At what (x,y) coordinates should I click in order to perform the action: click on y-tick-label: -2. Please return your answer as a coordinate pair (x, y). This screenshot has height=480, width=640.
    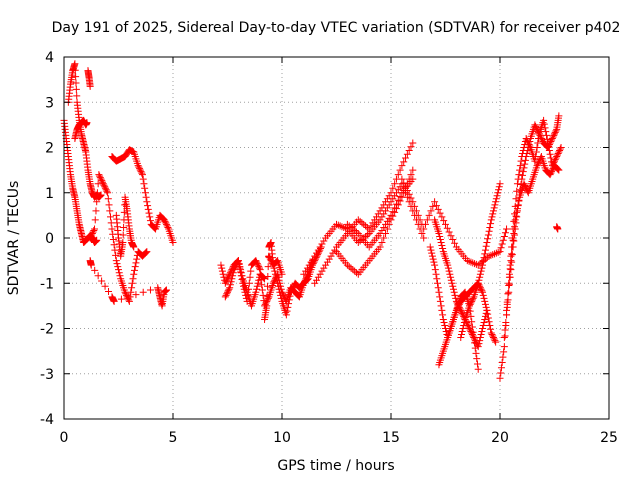
    Looking at the image, I should click on (47, 330).